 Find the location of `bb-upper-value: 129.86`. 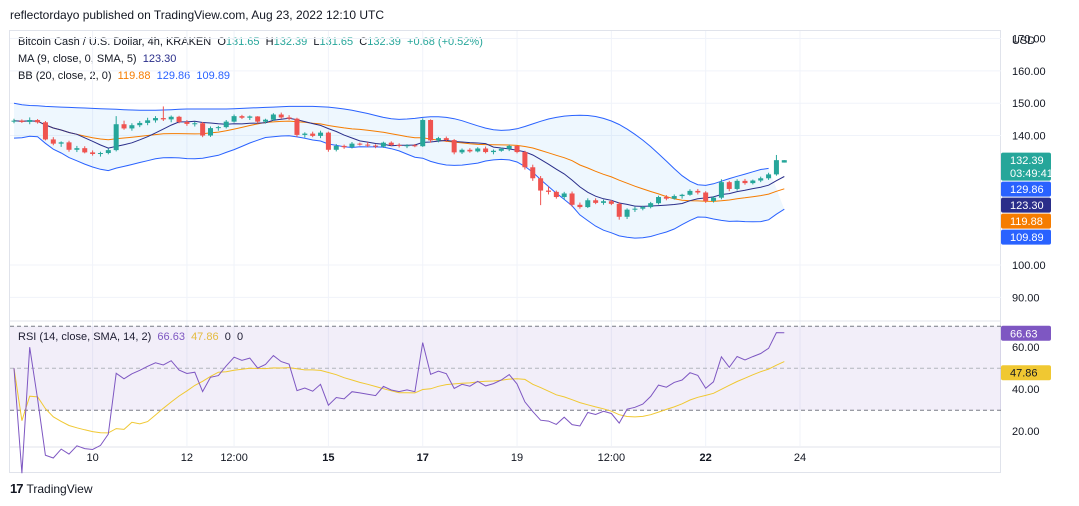

bb-upper-value: 129.86 is located at coordinates (173, 76).